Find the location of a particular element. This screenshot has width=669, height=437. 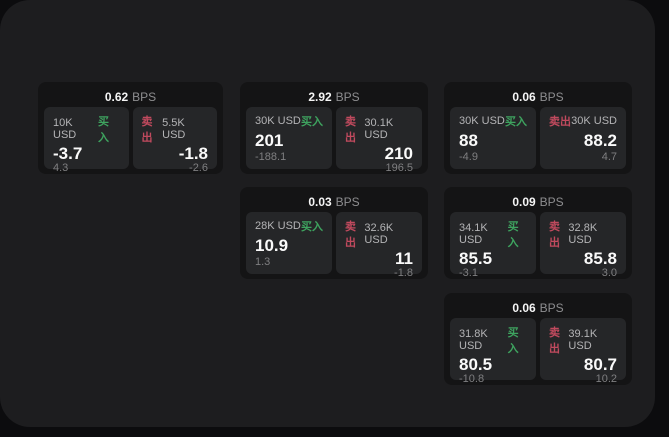

buy-panel: 30K USD 买入 201 -188.1 is located at coordinates (289, 138).